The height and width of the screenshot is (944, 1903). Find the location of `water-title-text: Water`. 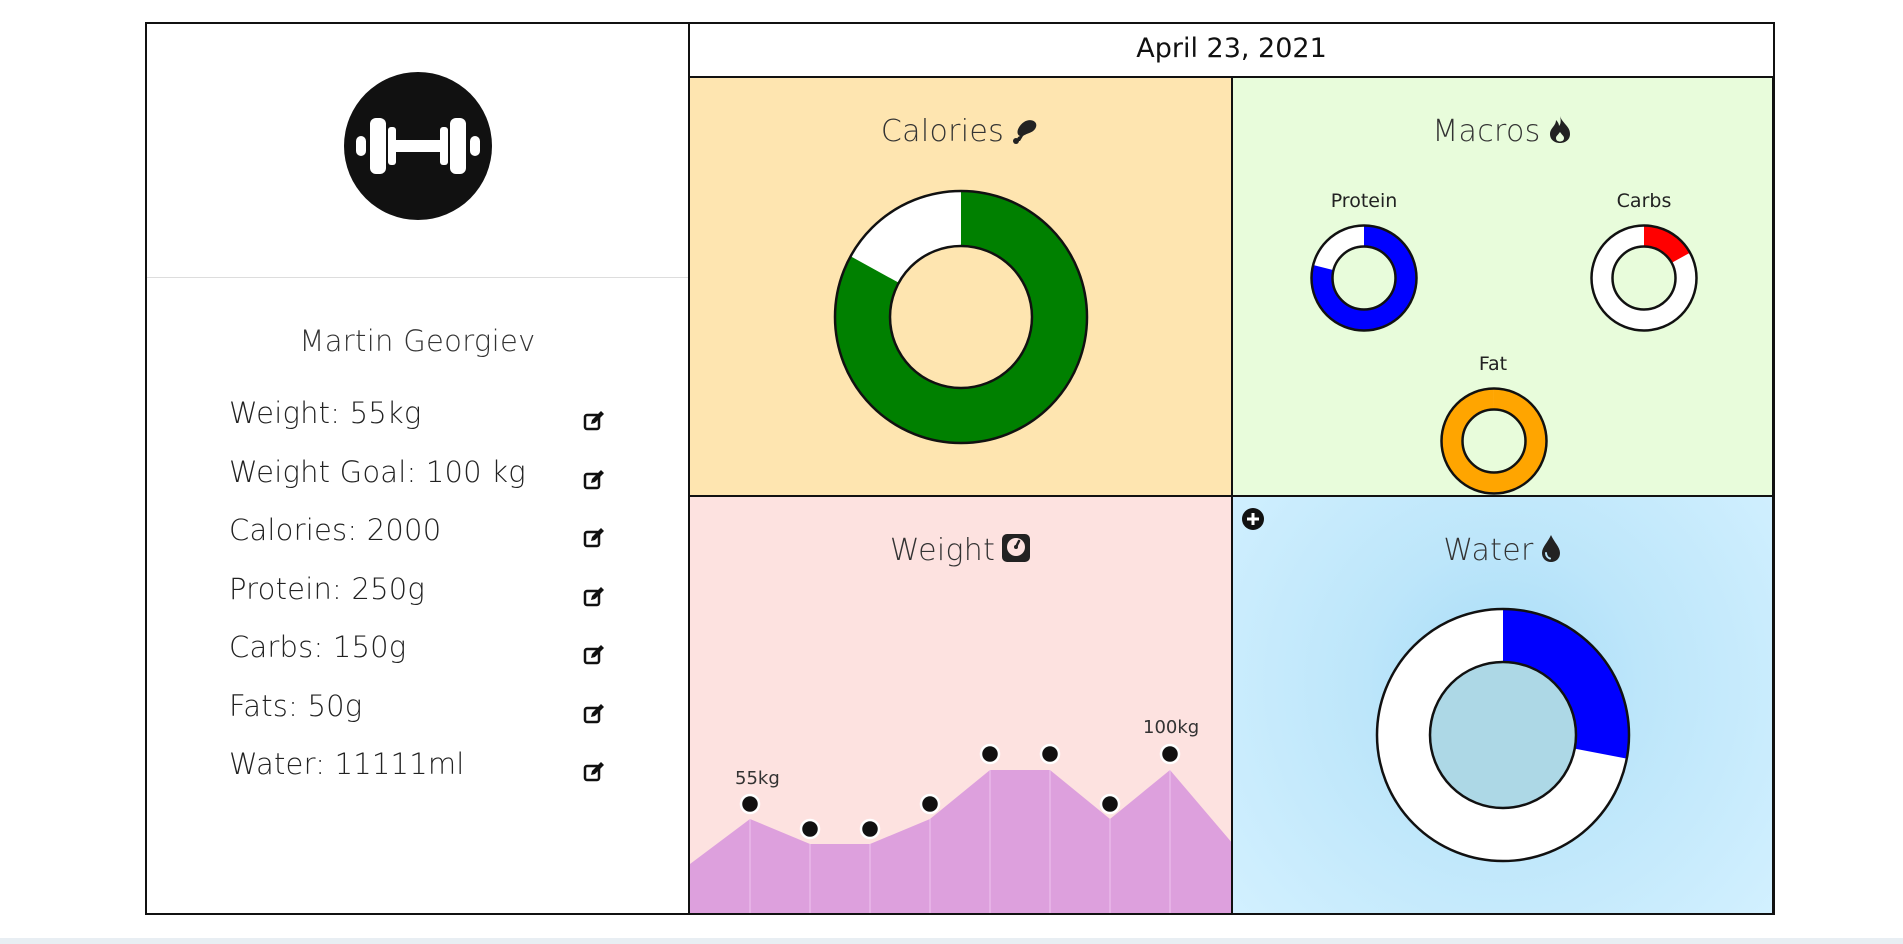

water-title-text: Water is located at coordinates (1488, 550).